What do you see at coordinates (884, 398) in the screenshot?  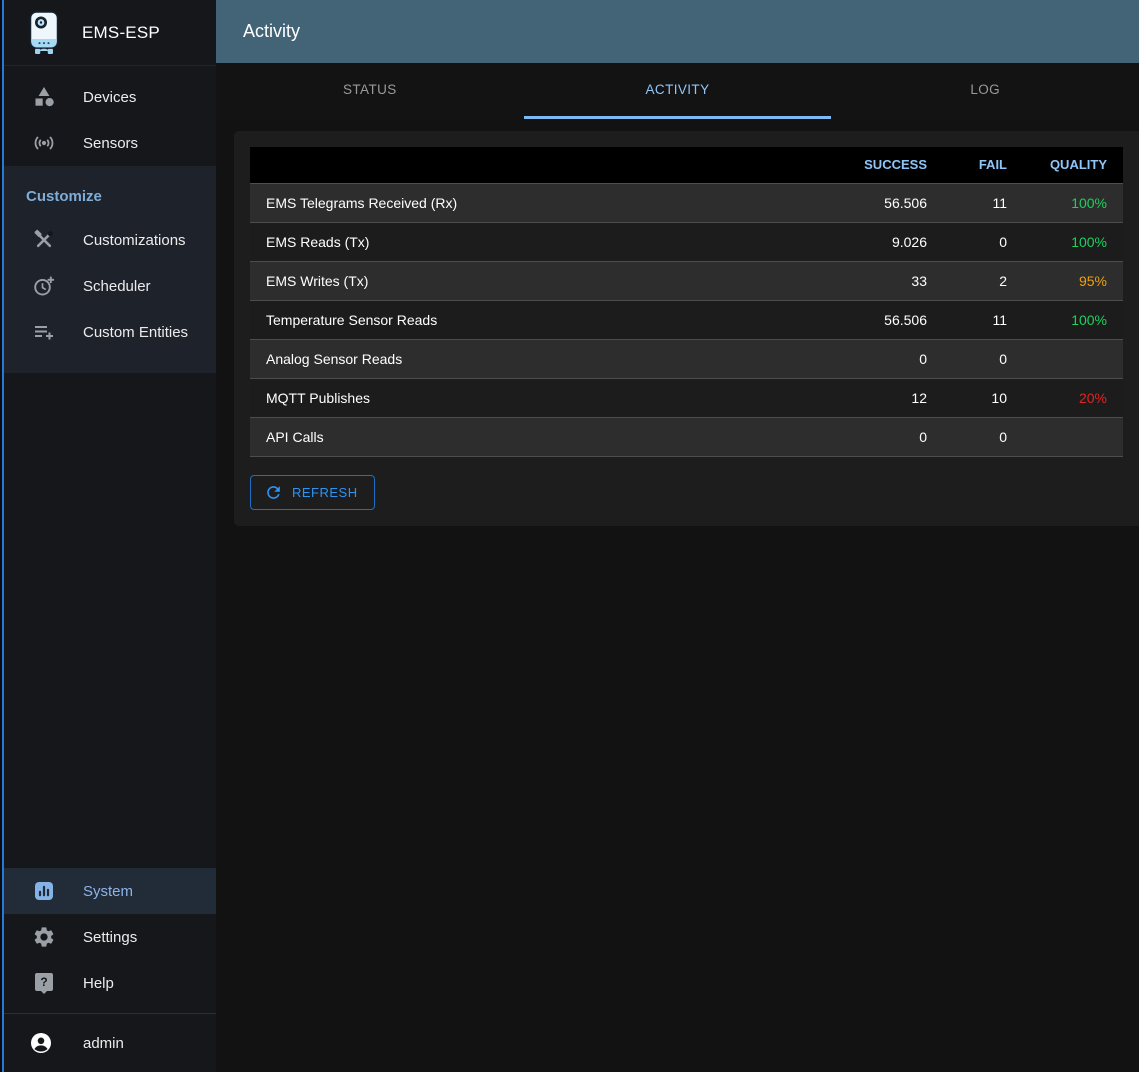 I see `cell-success: 12` at bounding box center [884, 398].